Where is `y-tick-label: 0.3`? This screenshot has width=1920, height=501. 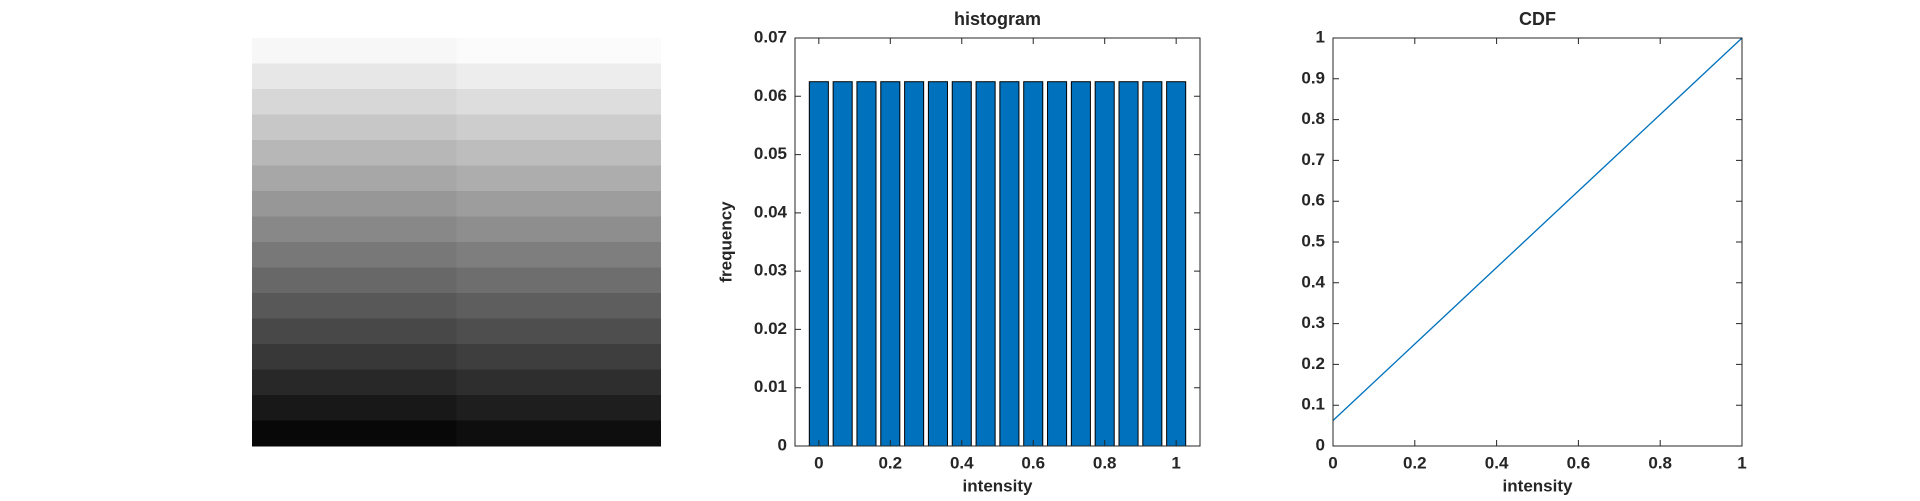 y-tick-label: 0.3 is located at coordinates (1313, 322).